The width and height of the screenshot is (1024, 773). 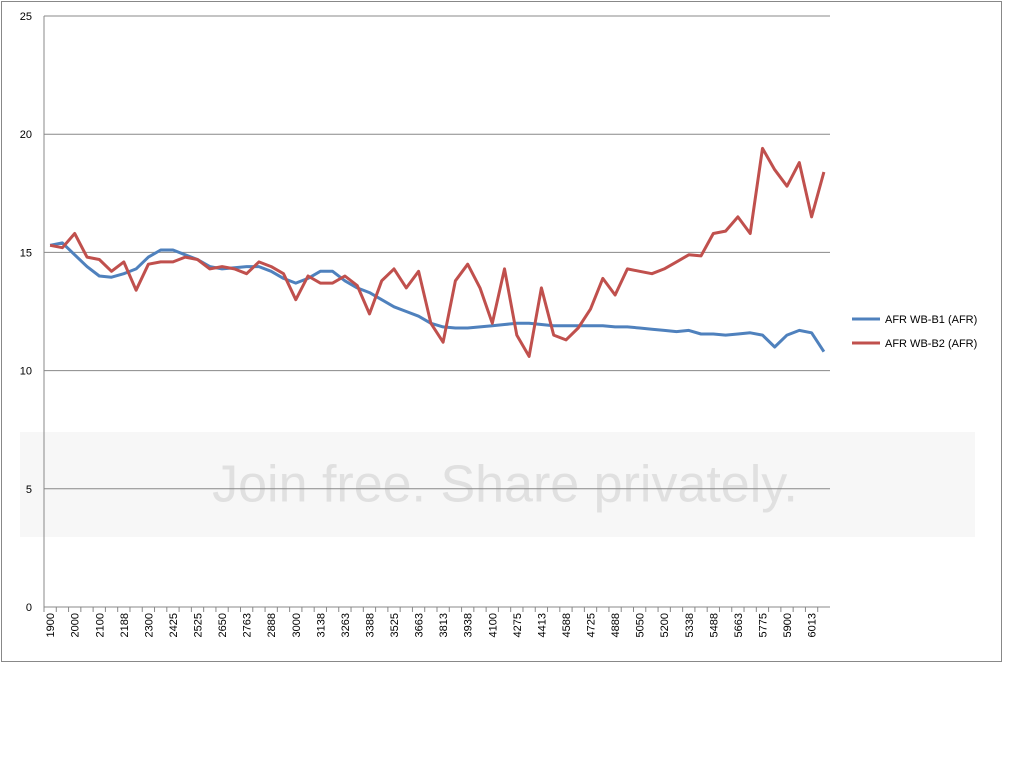 I want to click on x-tick-label: 4100, so click(x=493, y=625).